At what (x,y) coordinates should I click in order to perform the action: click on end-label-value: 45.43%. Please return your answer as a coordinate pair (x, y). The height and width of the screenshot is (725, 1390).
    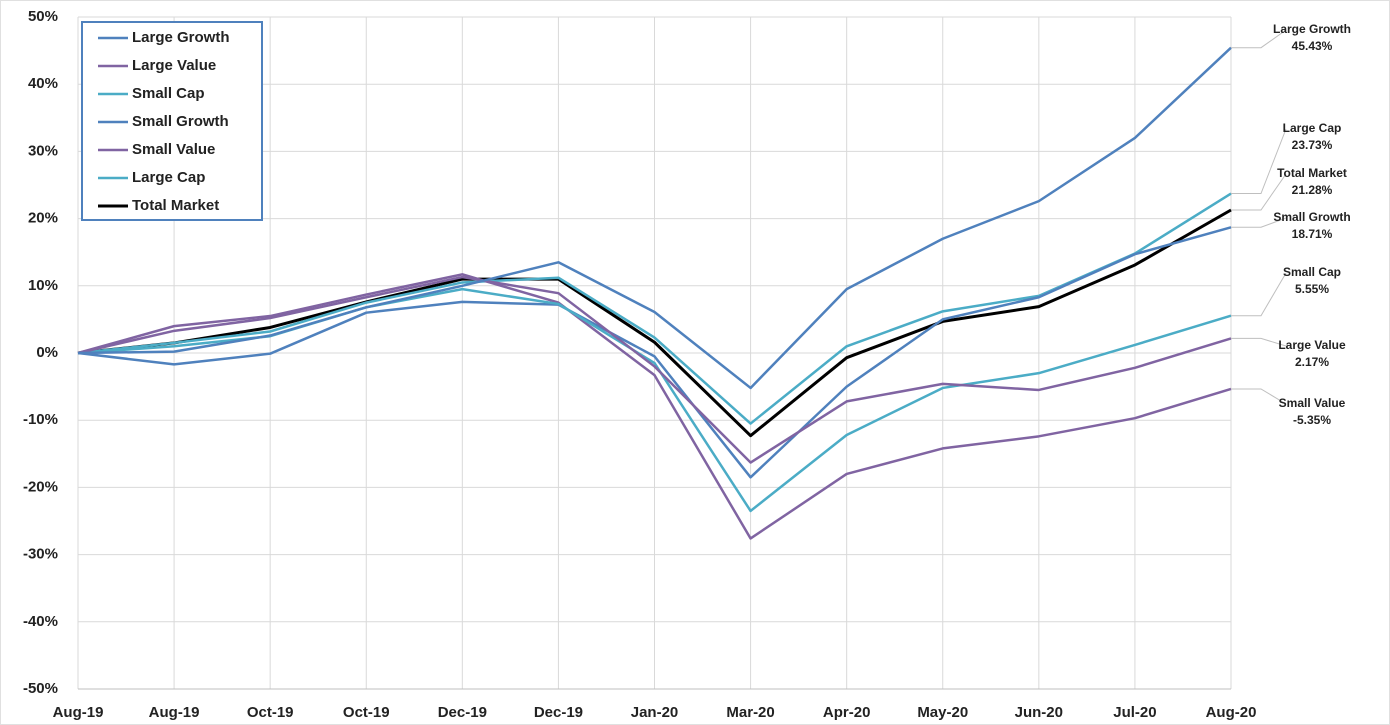
    Looking at the image, I should click on (1312, 46).